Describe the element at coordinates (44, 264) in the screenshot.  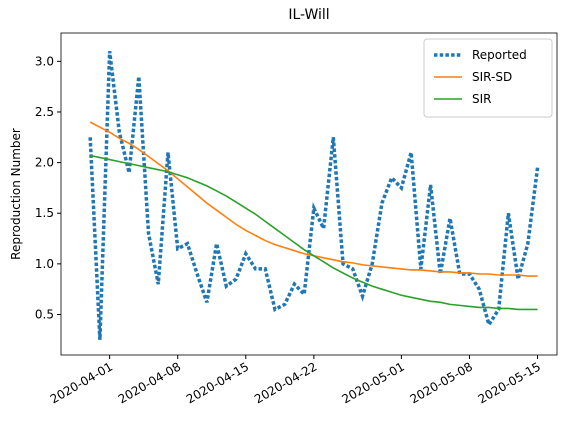
I see `y-tick-label: 1.0` at that location.